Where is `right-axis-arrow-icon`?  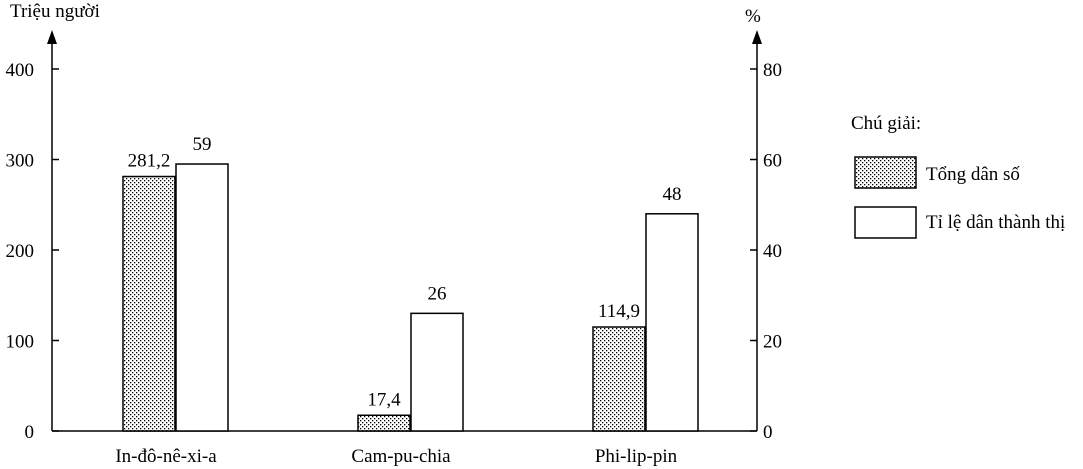
right-axis-arrow-icon is located at coordinates (757, 37).